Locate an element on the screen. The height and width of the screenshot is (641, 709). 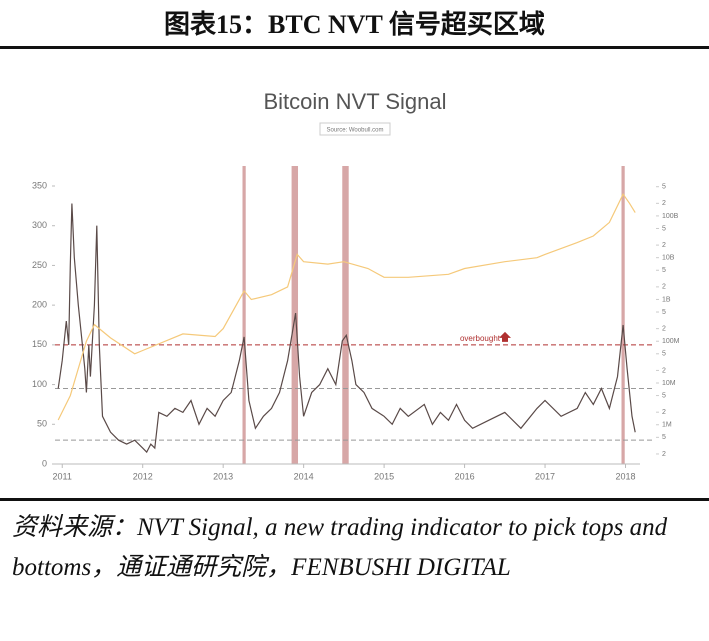
top-rule is located at coordinates (354, 47).